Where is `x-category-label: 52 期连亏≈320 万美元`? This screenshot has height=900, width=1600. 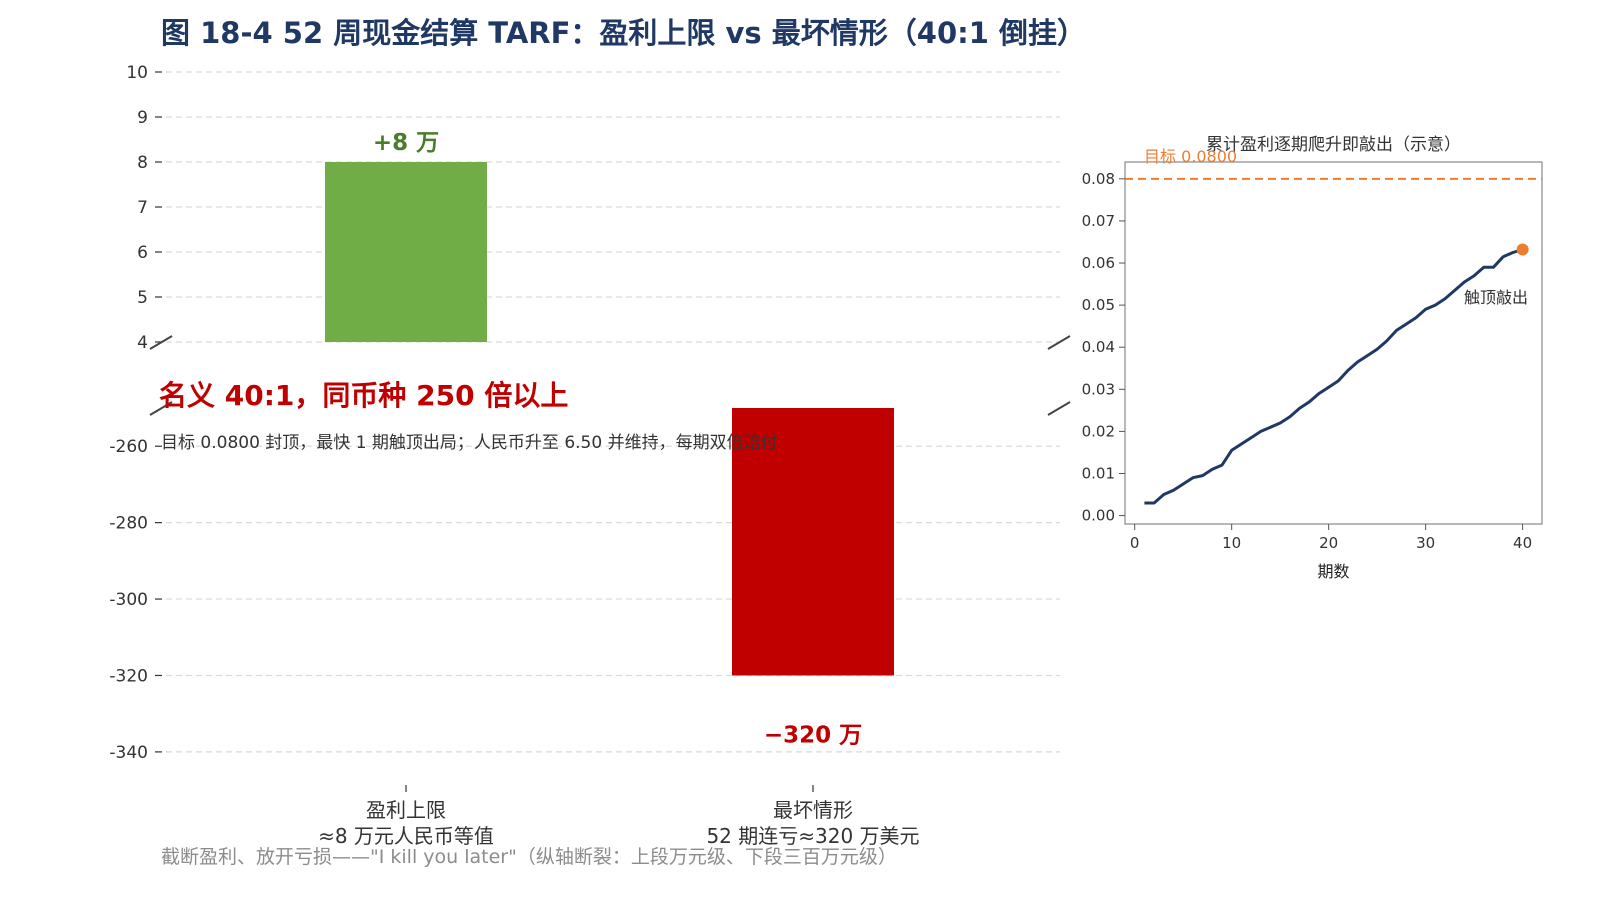 x-category-label: 52 期连亏≈320 万美元 is located at coordinates (812, 836).